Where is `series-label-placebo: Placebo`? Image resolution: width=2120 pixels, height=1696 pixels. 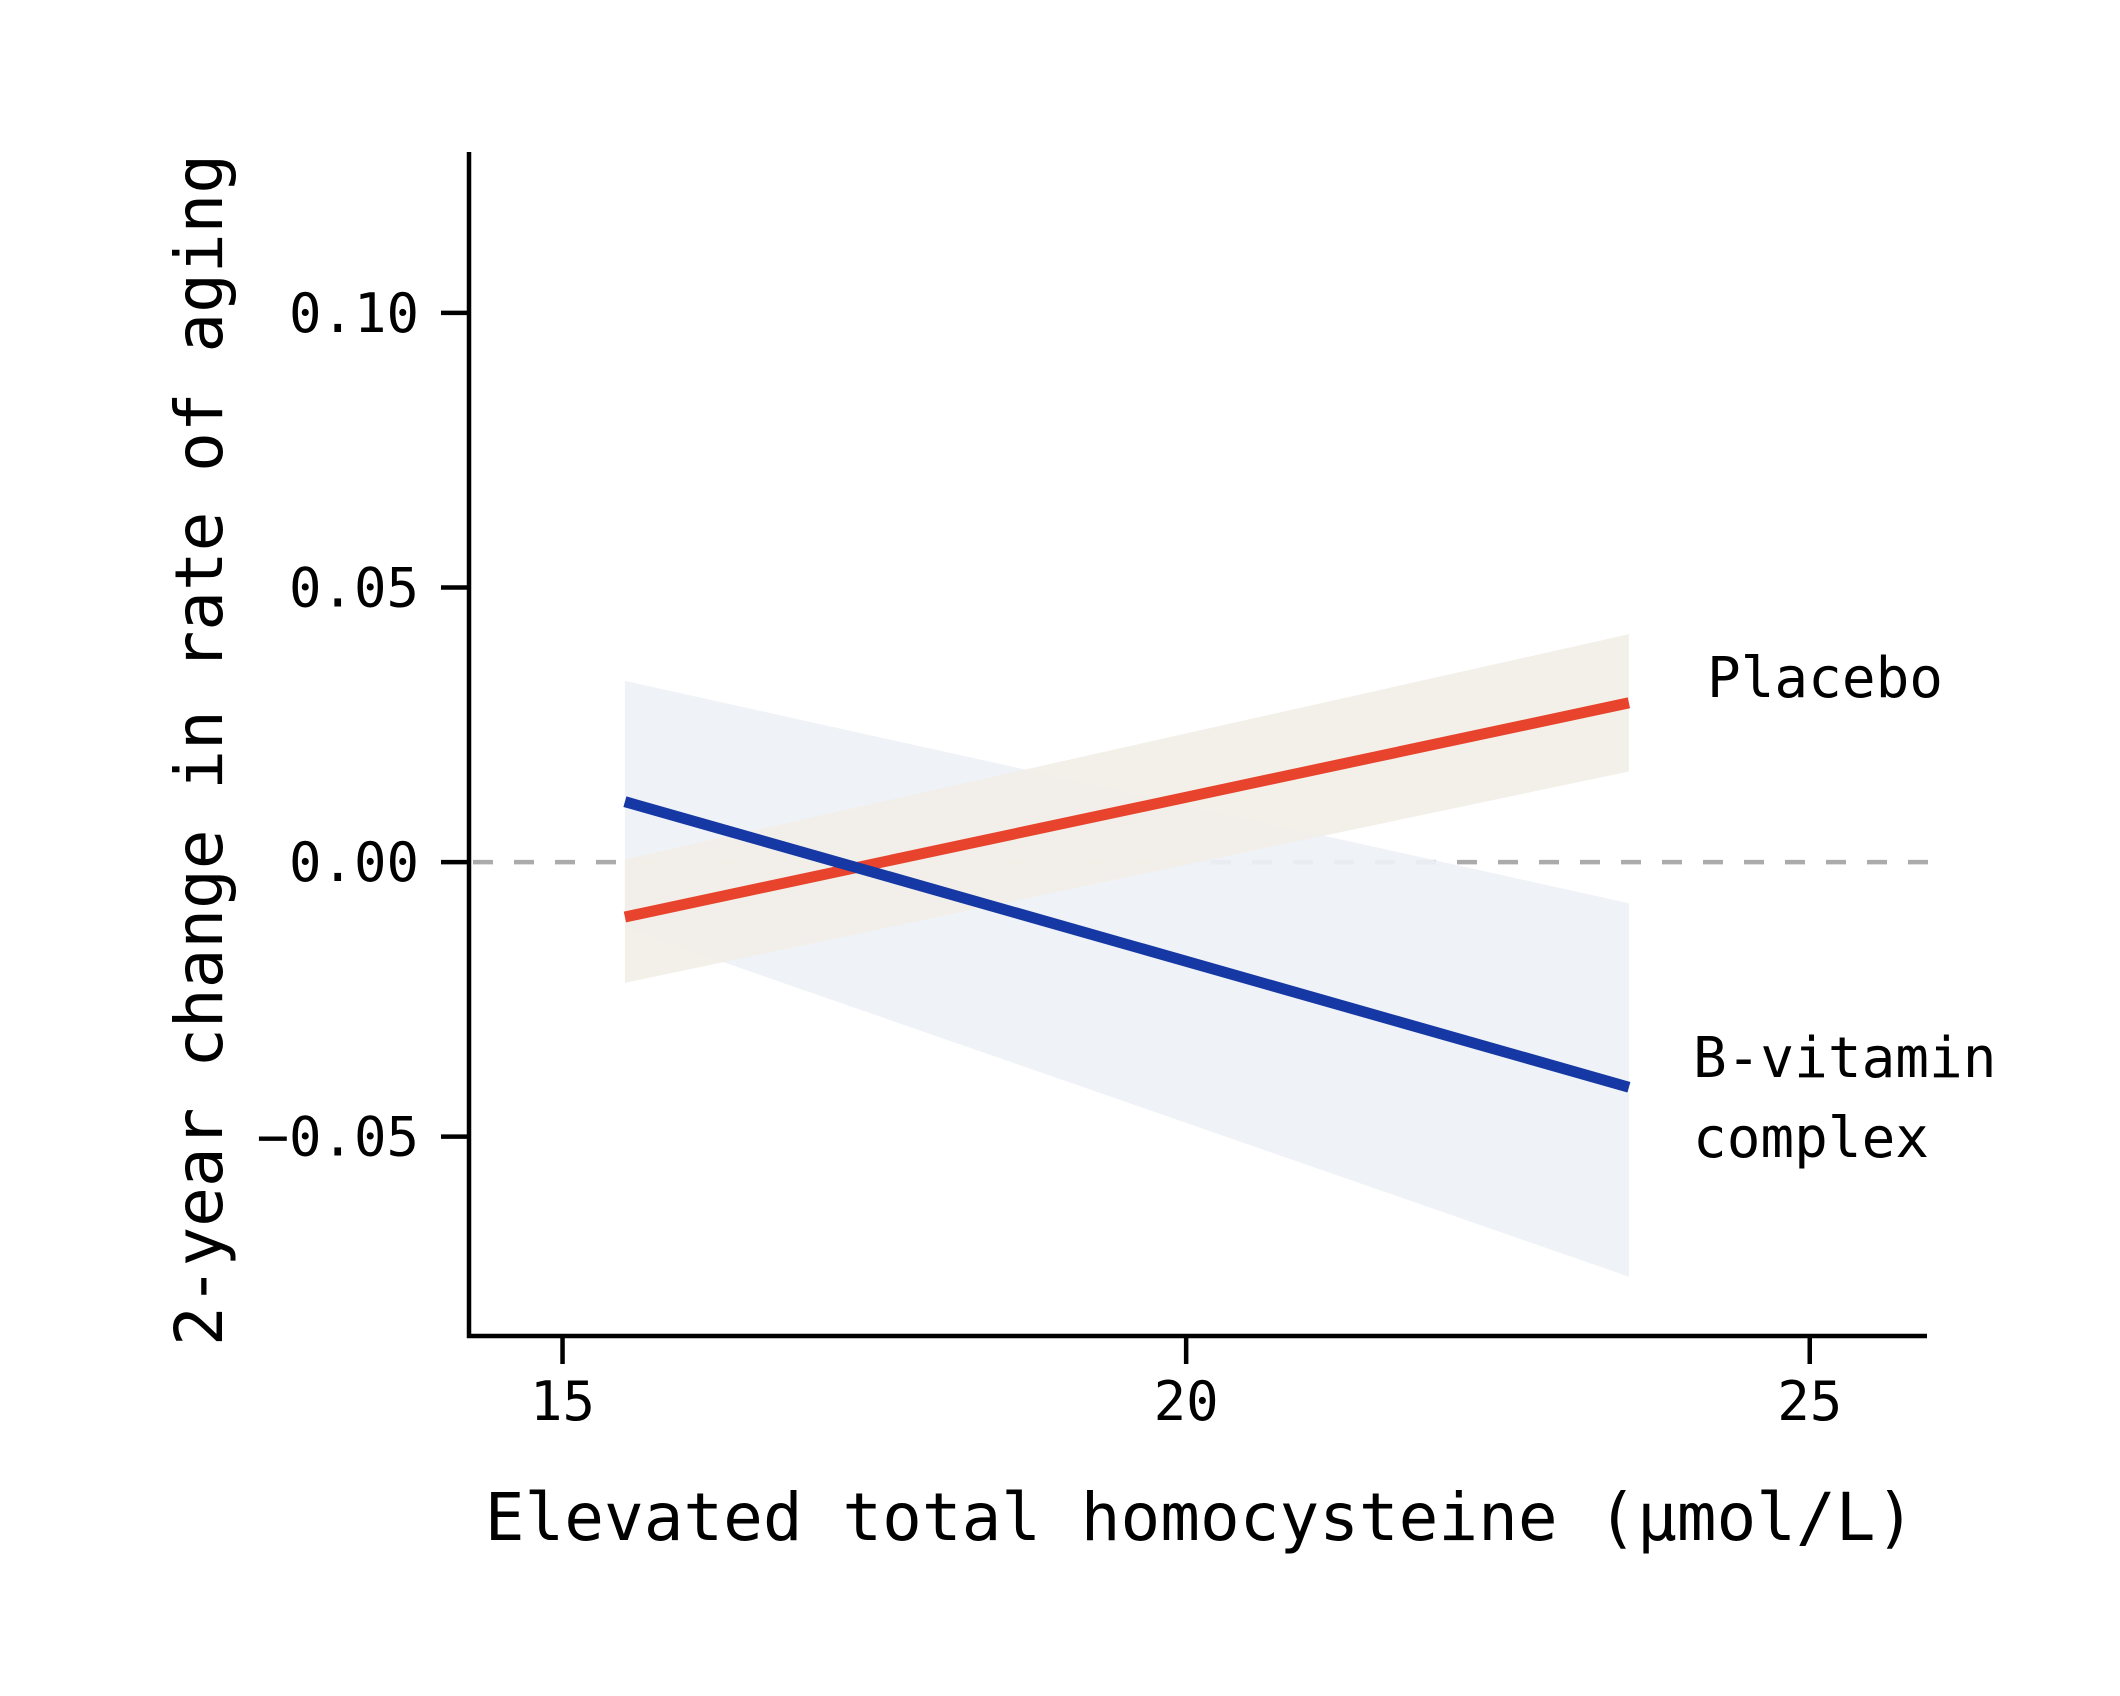 series-label-placebo: Placebo is located at coordinates (1825, 678).